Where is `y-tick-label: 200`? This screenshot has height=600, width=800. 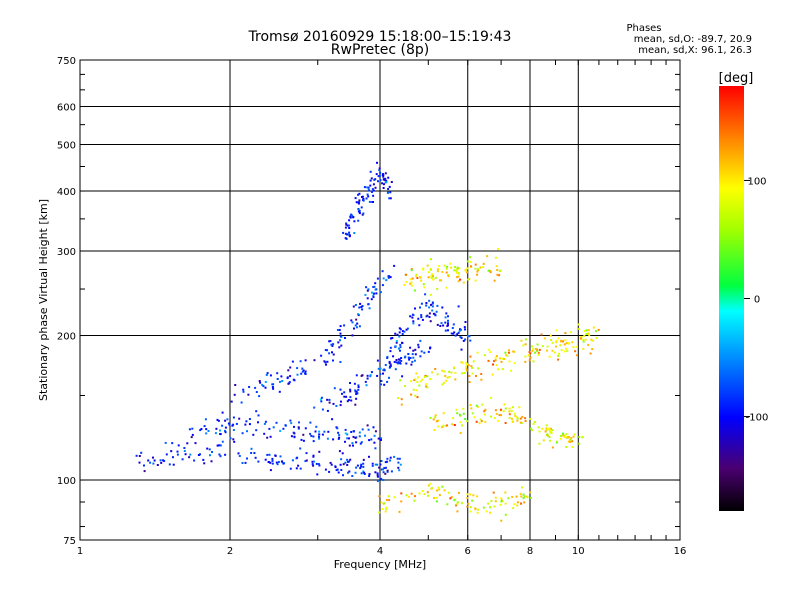
y-tick-label: 200 is located at coordinates (66, 337).